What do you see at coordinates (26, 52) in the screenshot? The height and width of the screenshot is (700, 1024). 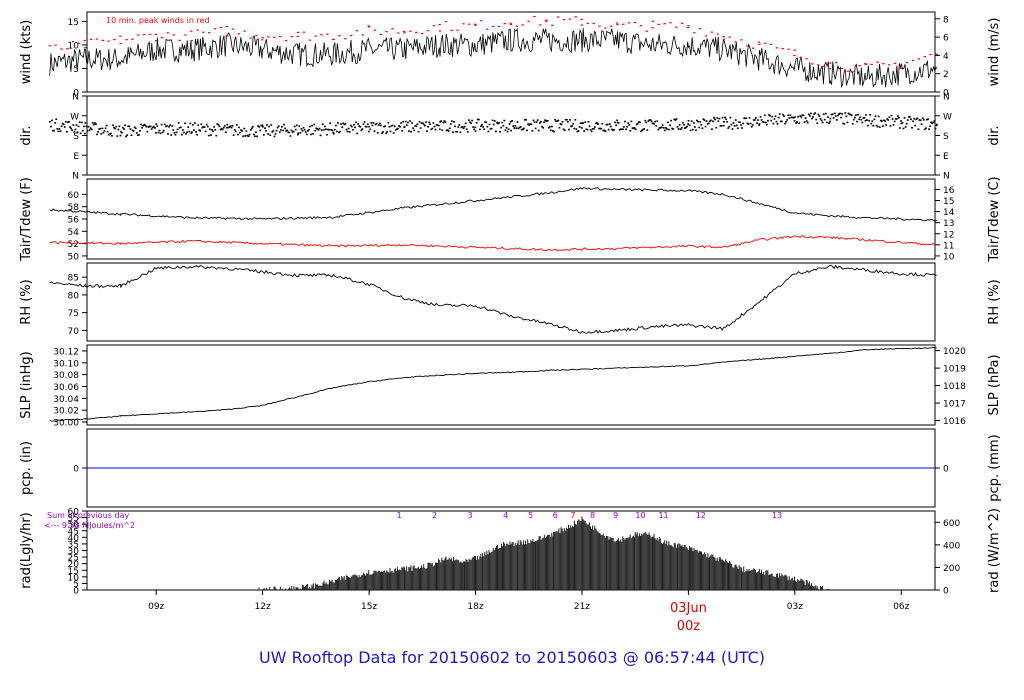 I see `ylabel-left-wind: wind (kts)` at bounding box center [26, 52].